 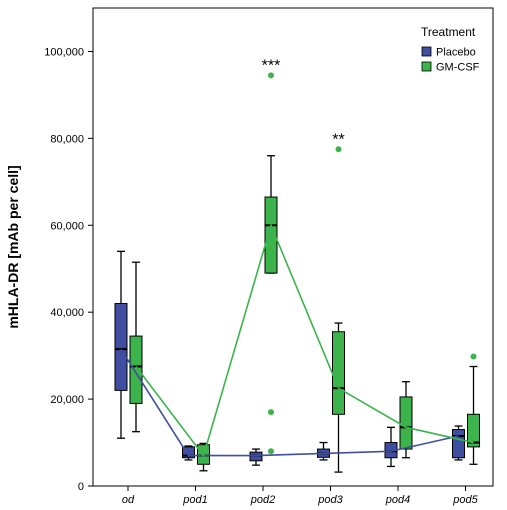 What do you see at coordinates (338, 309) in the screenshot?
I see `box-gm-csf-pod3` at bounding box center [338, 309].